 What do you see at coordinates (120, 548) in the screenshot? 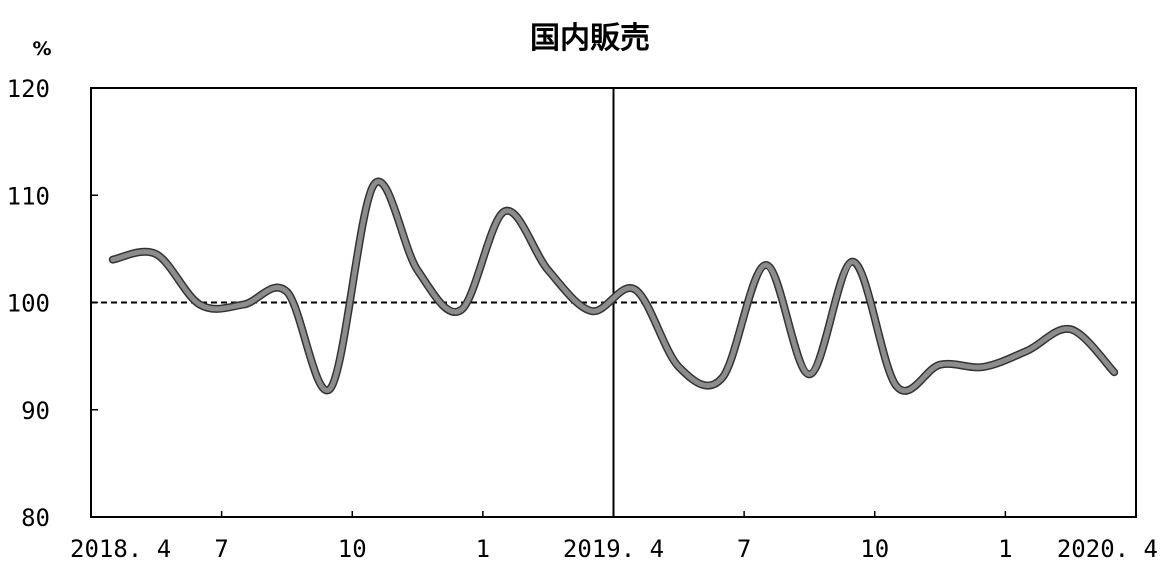
I see `x-tick-label: 2018. 4` at bounding box center [120, 548].